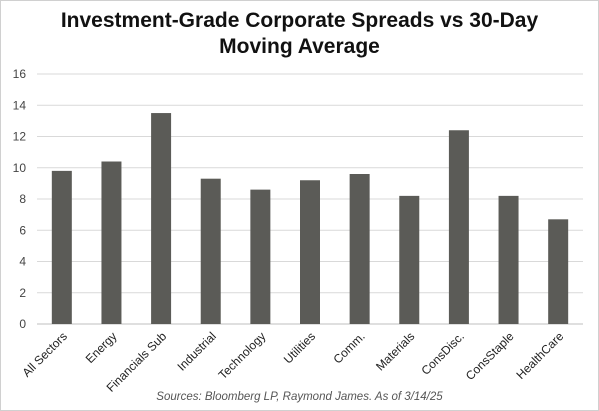 This screenshot has width=599, height=411. I want to click on y-tick-label: 14, so click(20, 105).